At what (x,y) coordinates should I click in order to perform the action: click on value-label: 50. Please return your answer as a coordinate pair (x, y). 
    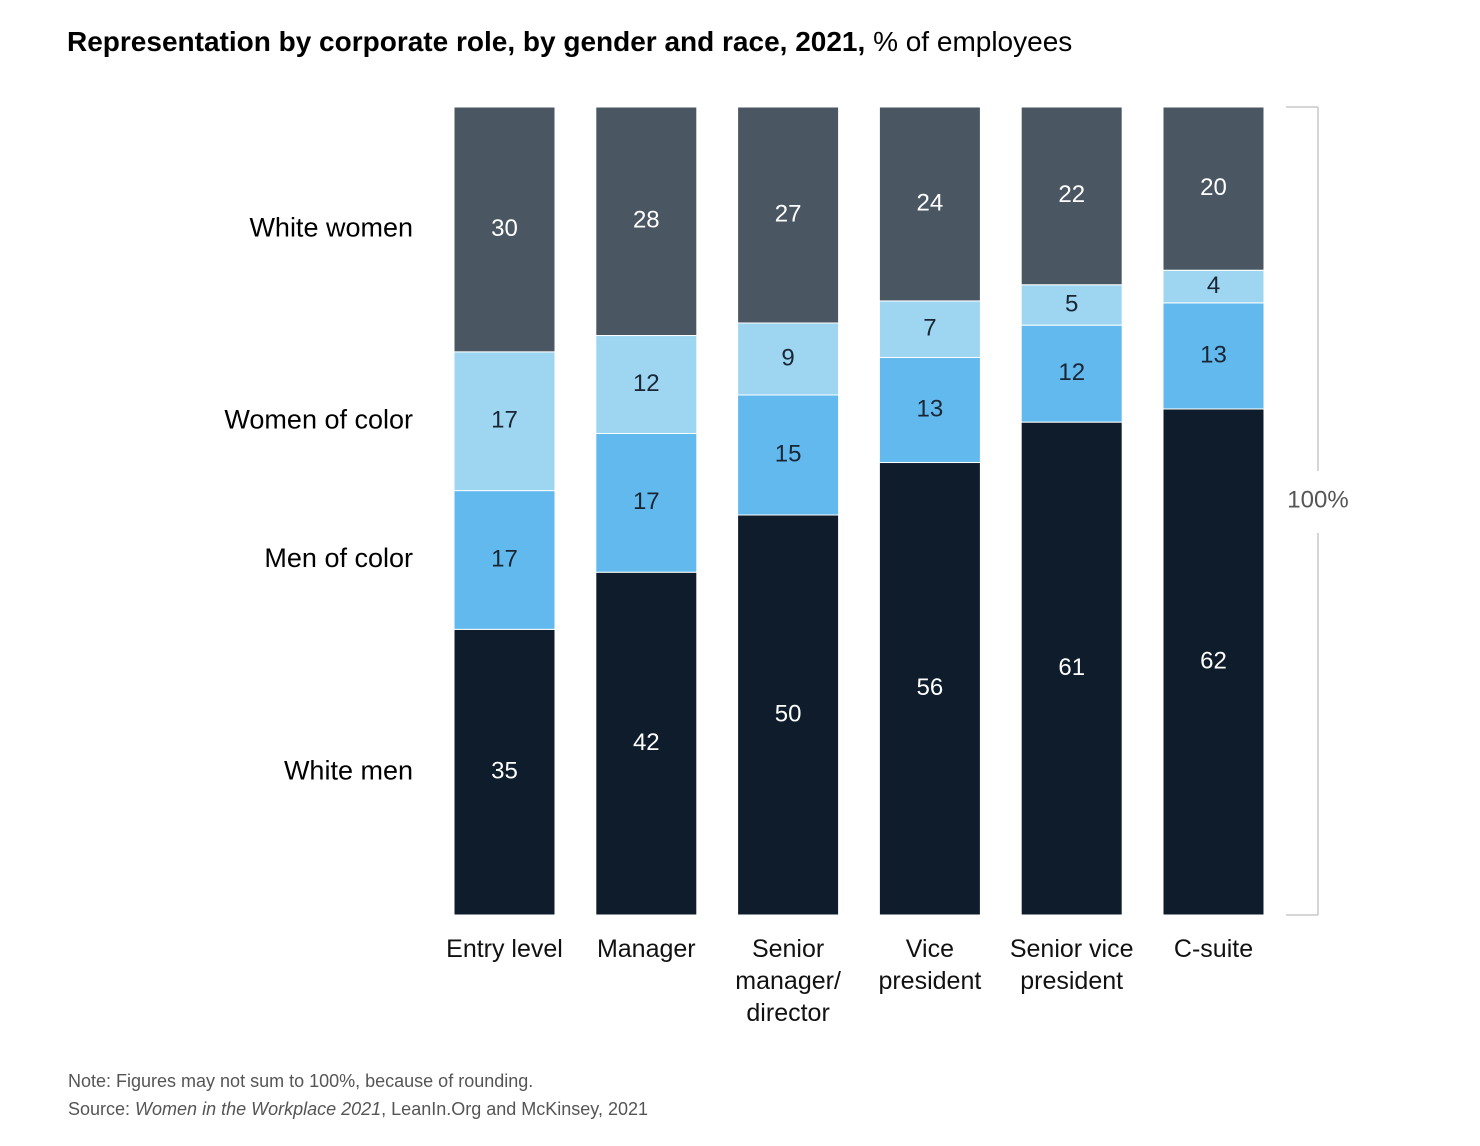
    Looking at the image, I should click on (788, 713).